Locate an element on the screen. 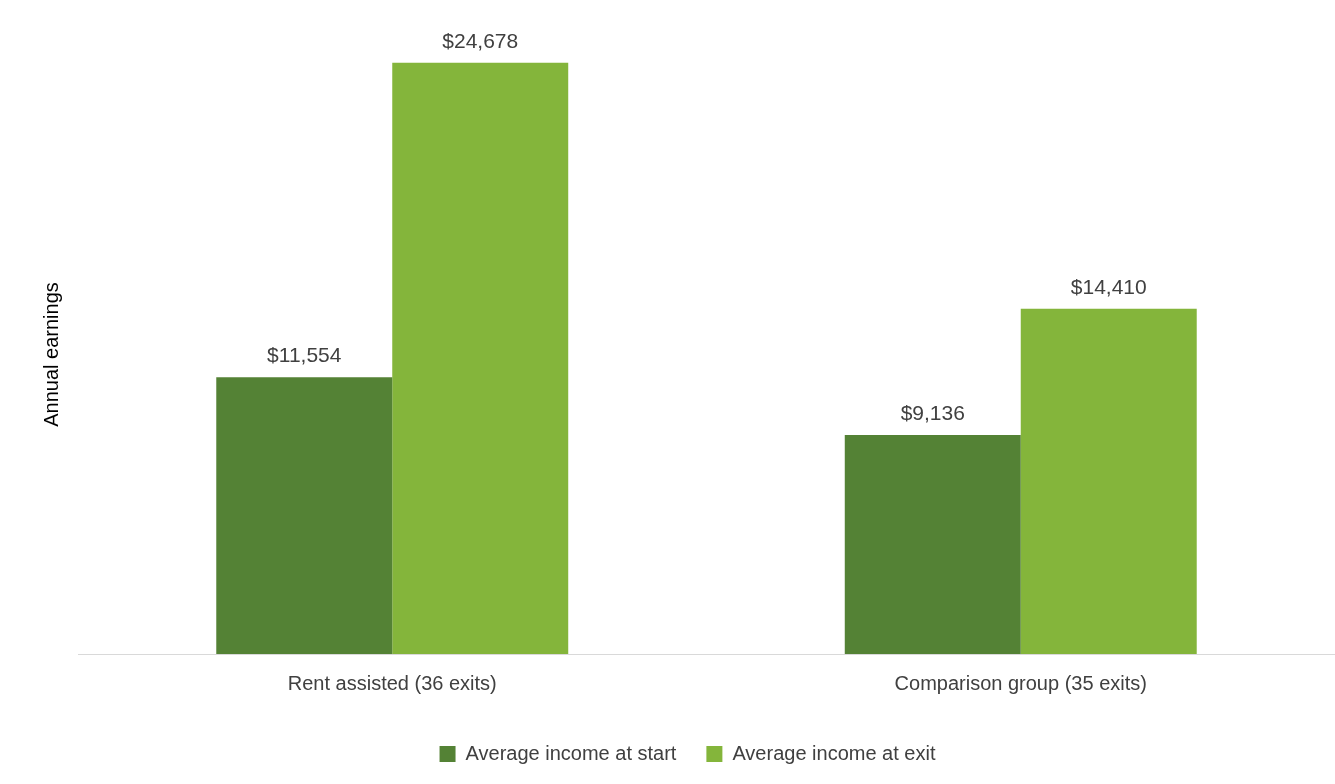  data-label: $9,136 is located at coordinates (932, 413).